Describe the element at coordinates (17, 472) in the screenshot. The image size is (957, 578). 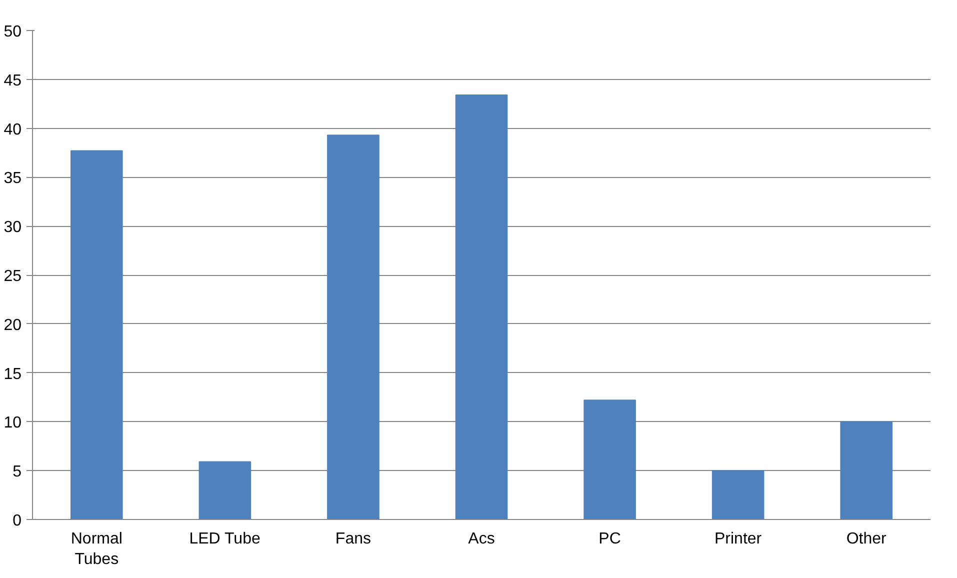
I see `y-tick-label: 5` at that location.